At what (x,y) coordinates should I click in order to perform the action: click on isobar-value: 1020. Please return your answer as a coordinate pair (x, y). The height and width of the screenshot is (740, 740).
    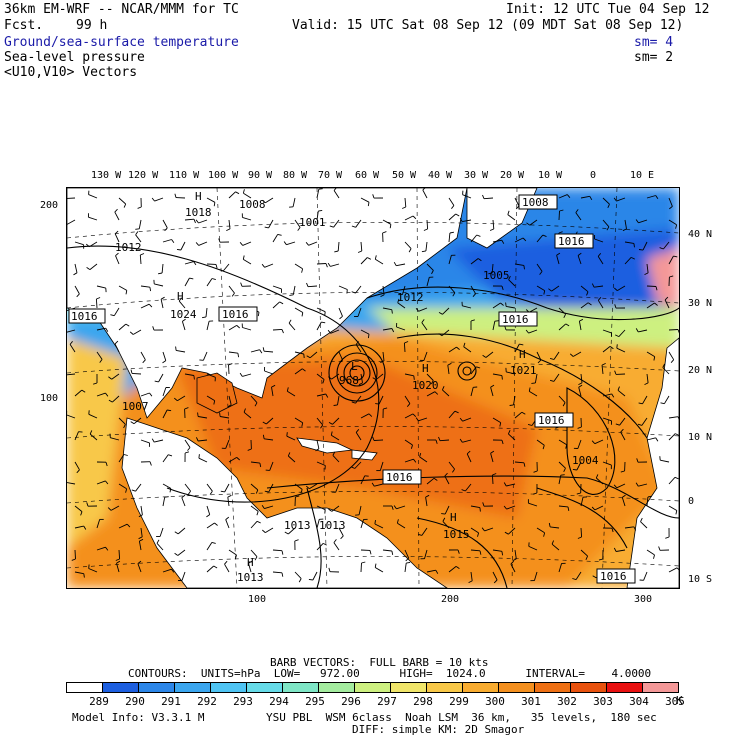
    Looking at the image, I should click on (425, 385).